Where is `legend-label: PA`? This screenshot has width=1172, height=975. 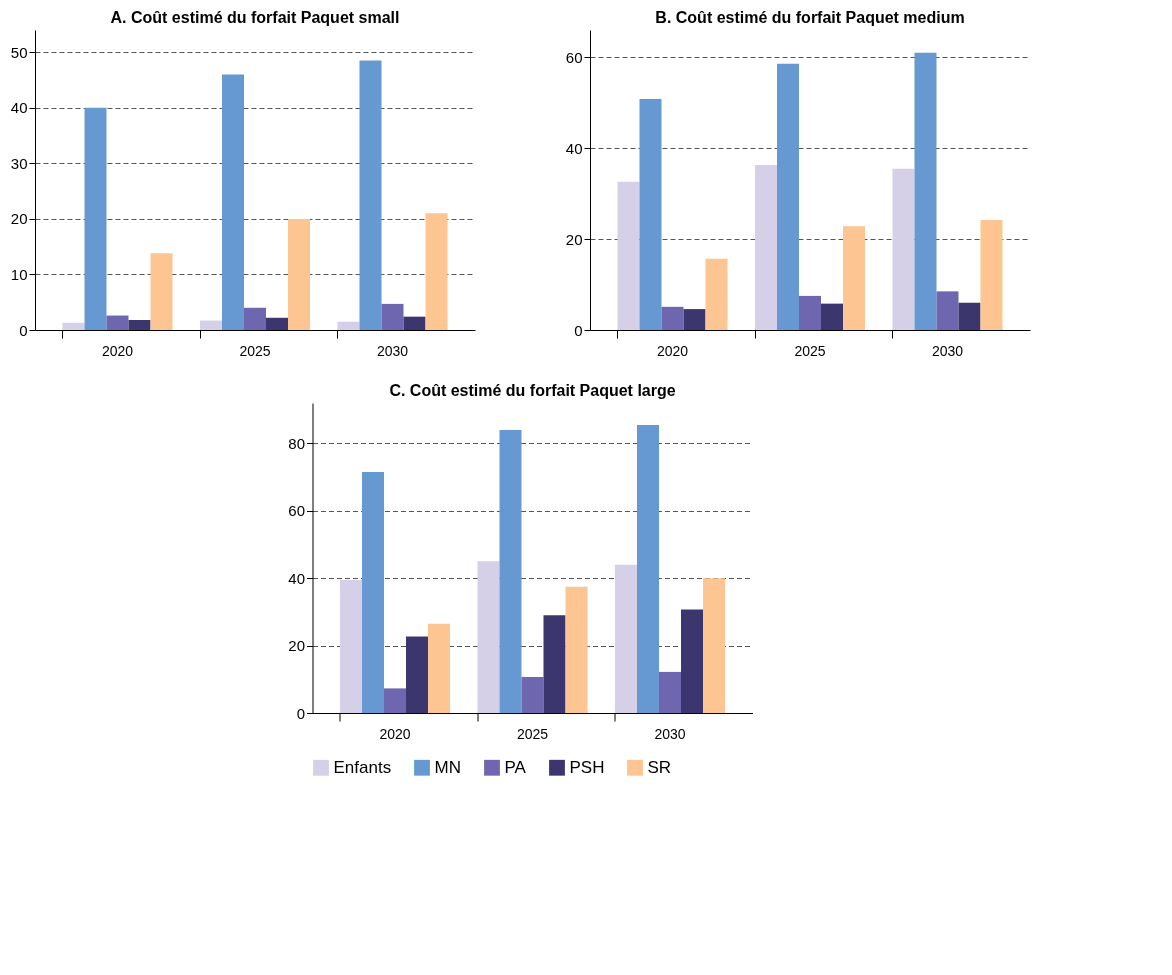
legend-label: PA is located at coordinates (515, 767).